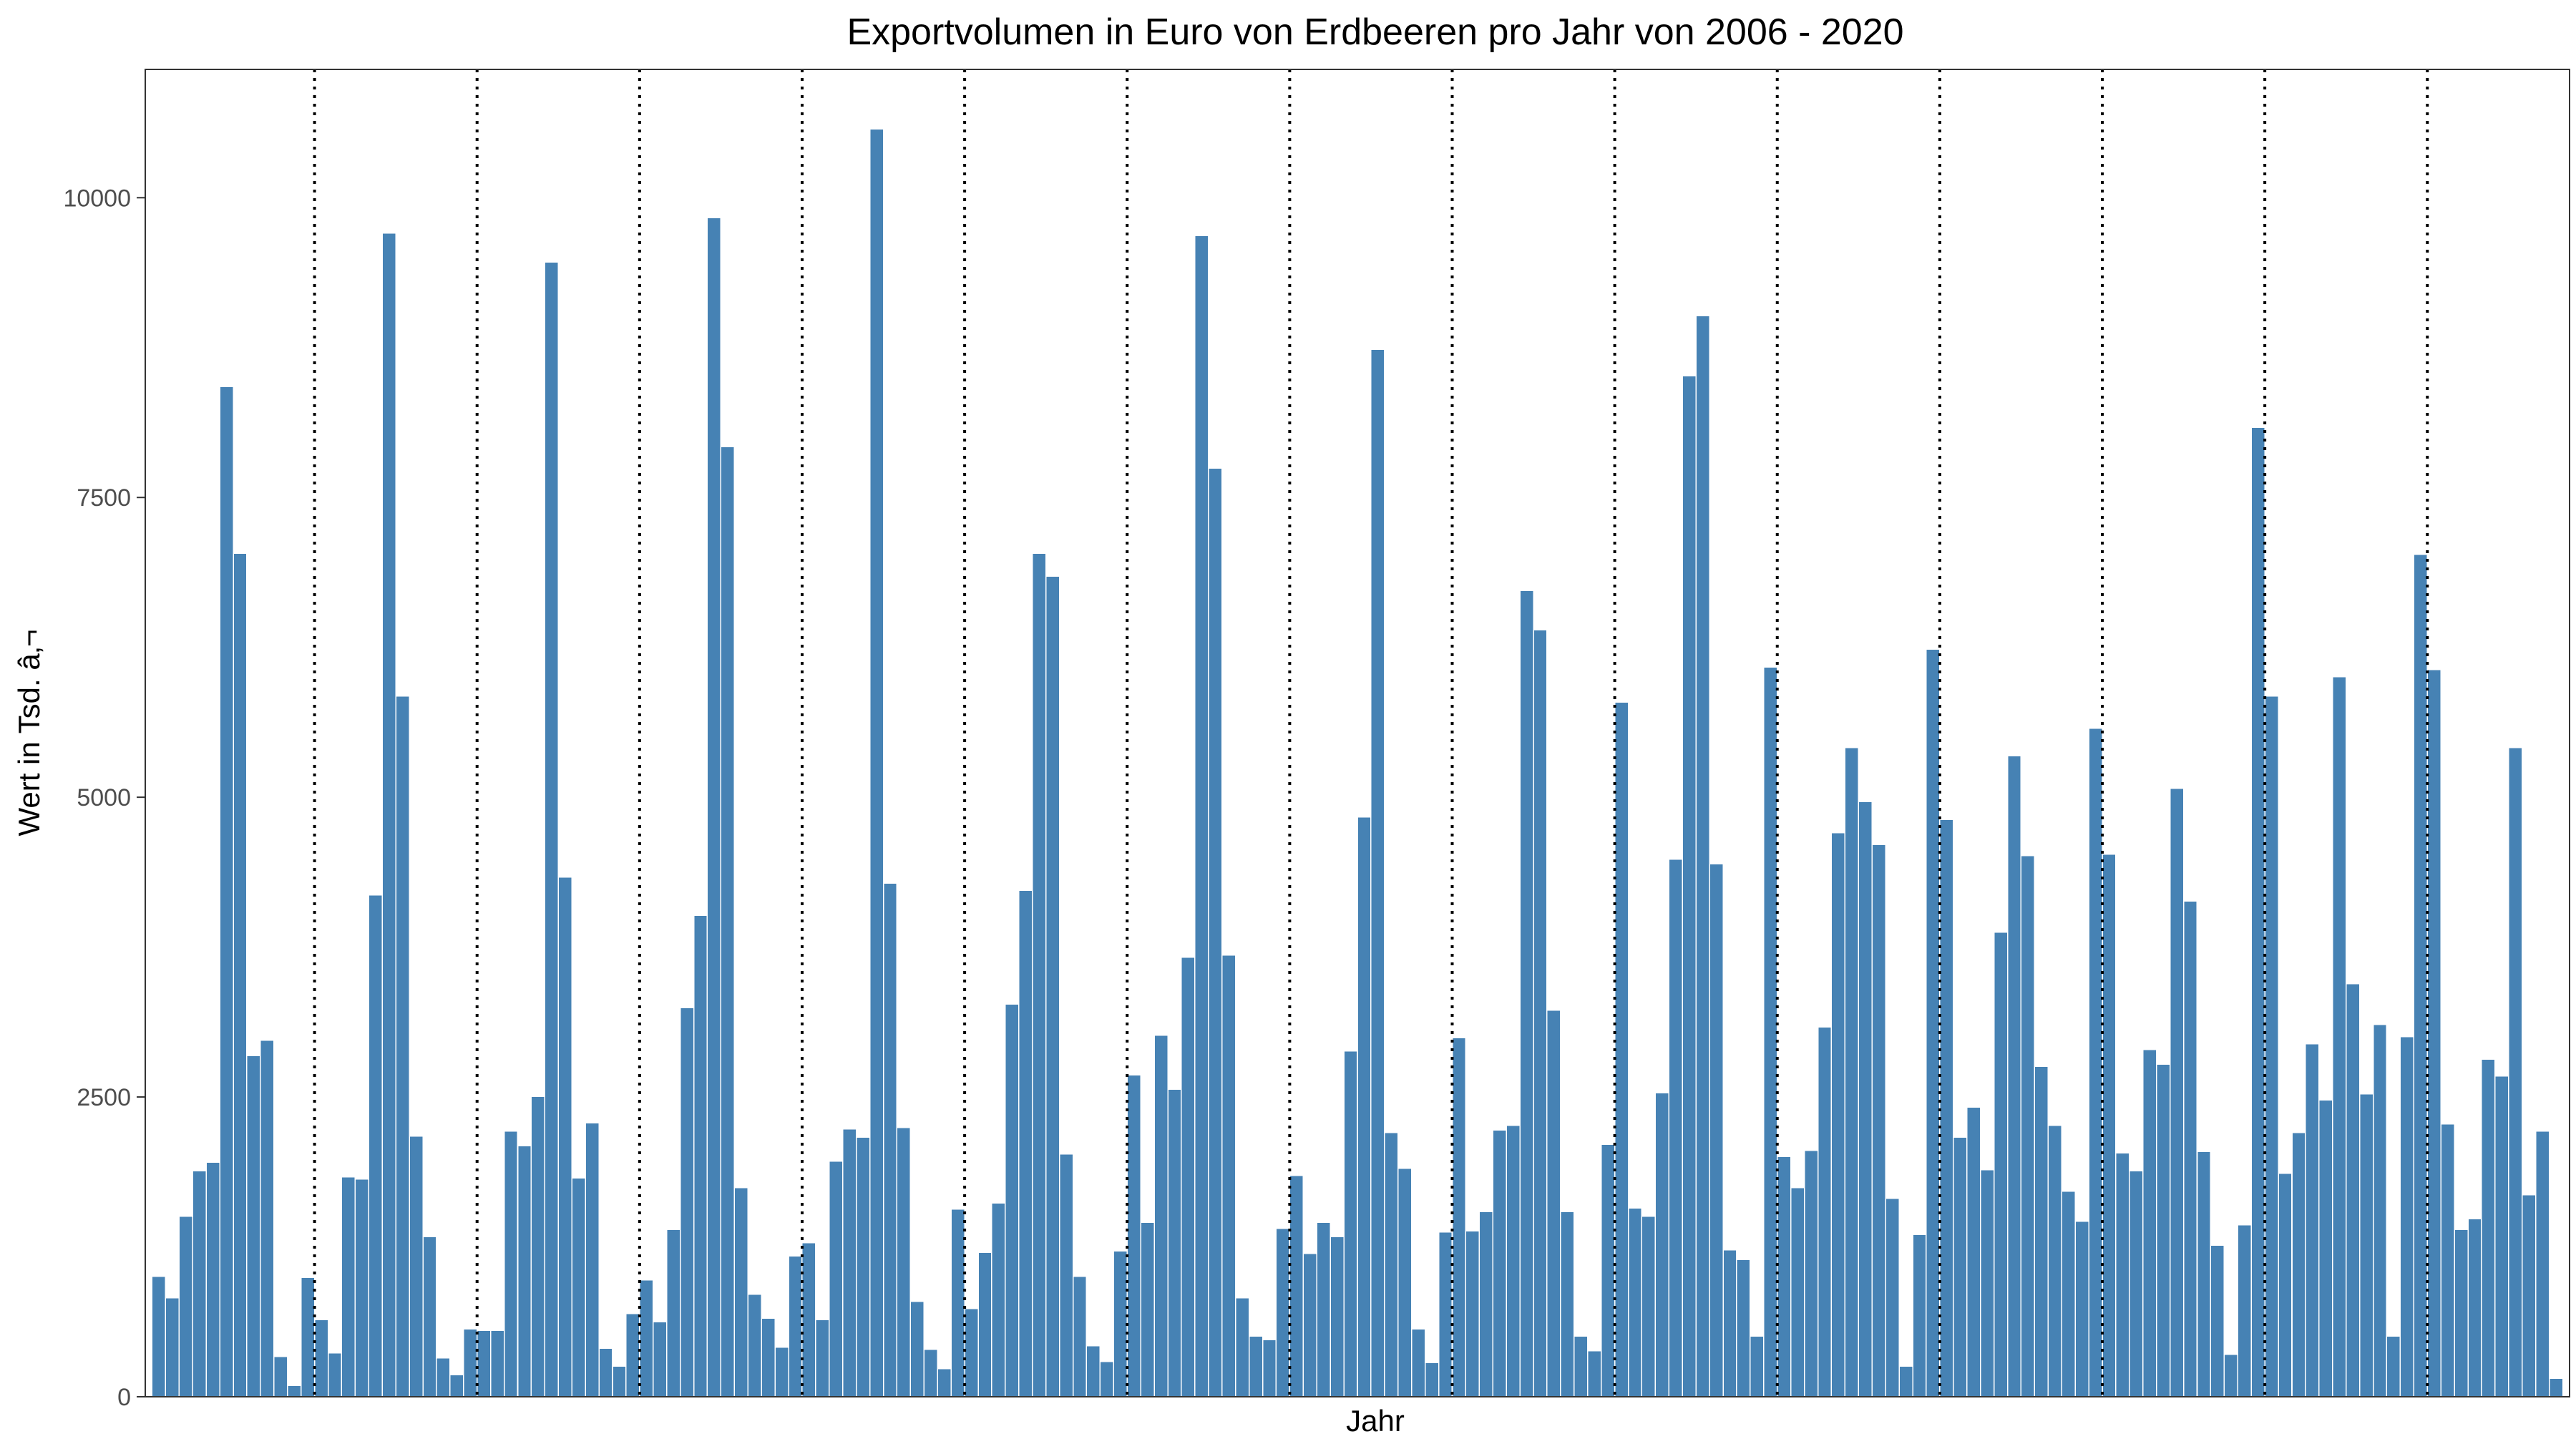  What do you see at coordinates (124, 1397) in the screenshot?
I see `y-tick-label: 0` at bounding box center [124, 1397].